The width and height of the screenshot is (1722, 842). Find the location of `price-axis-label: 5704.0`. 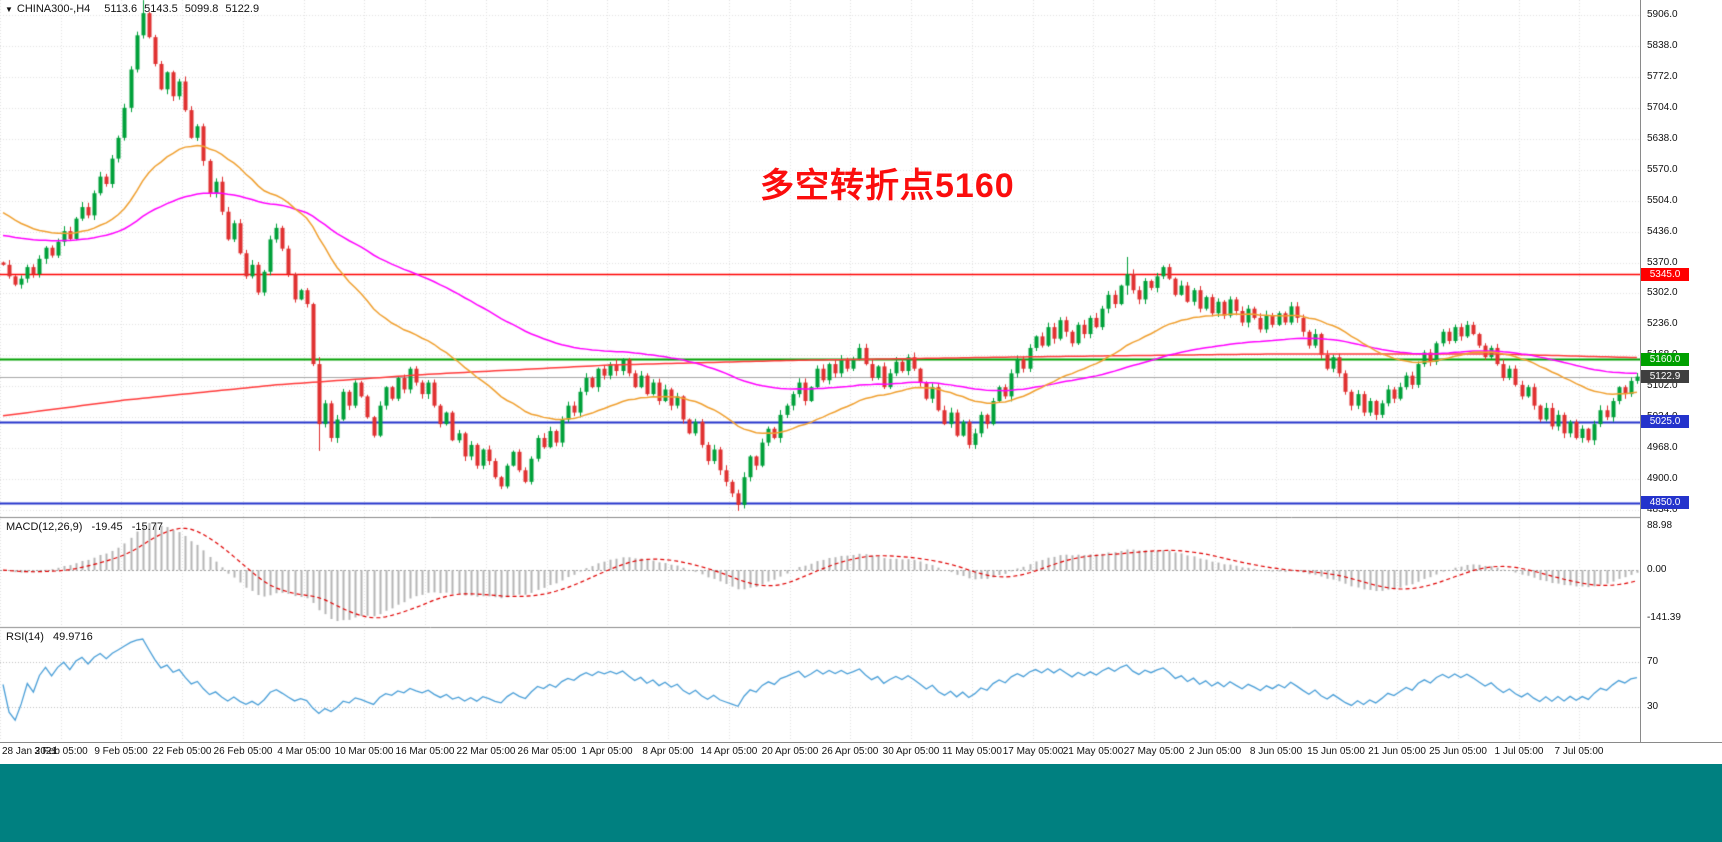

price-axis-label: 5704.0 is located at coordinates (1662, 107).